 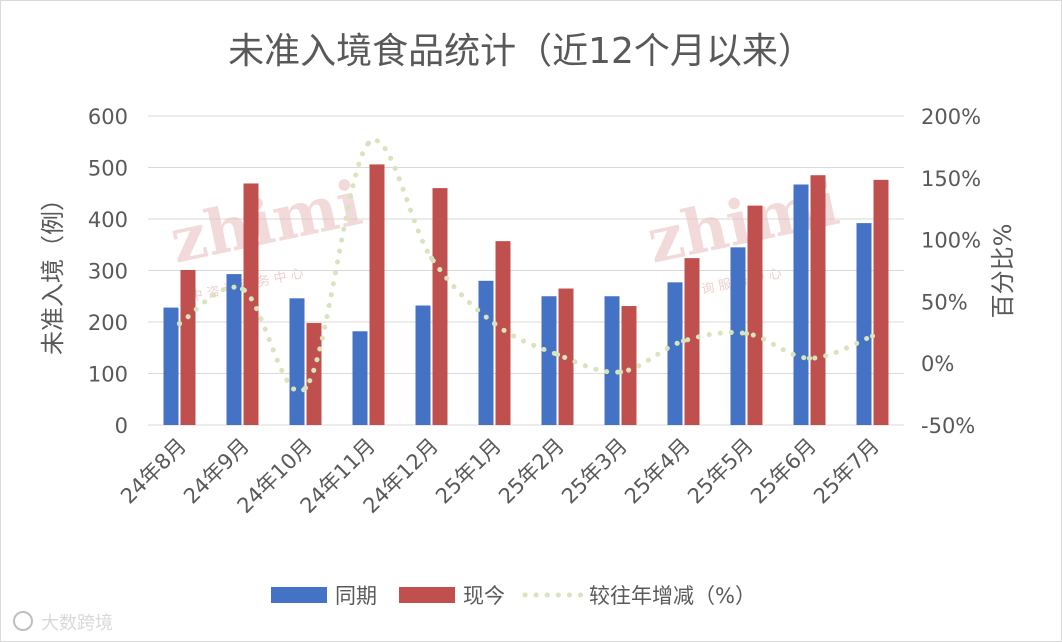 I want to click on y2-axis-ticks: -50% 0% 50% 100% 150% 200%, so click(x=951, y=271).